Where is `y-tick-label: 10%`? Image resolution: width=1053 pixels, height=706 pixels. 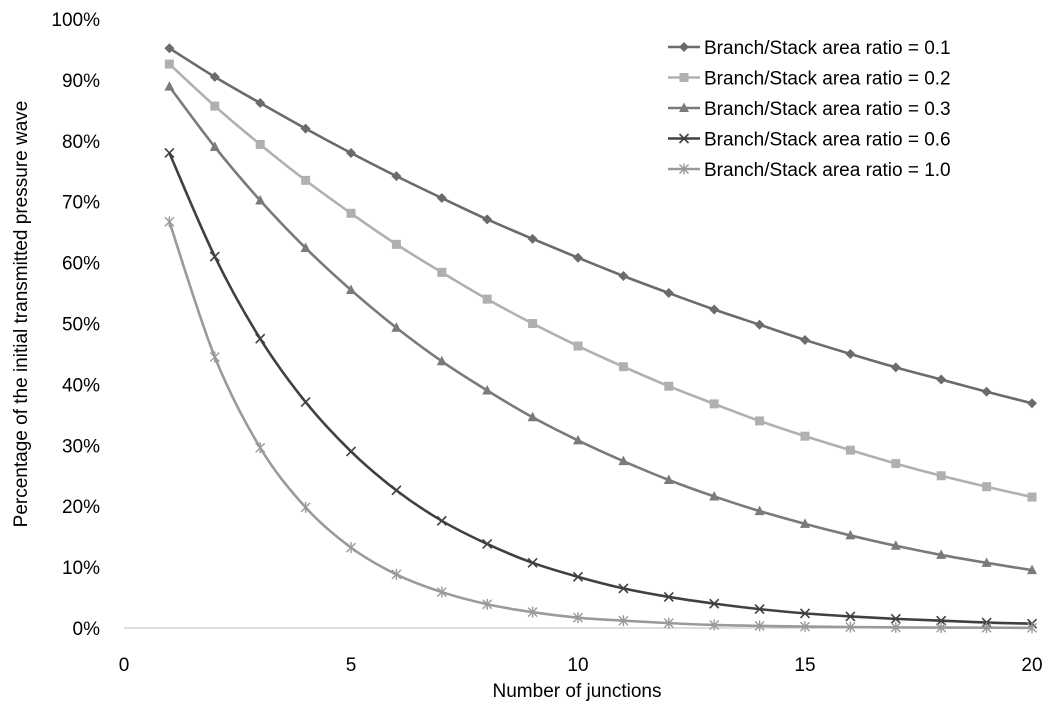
y-tick-label: 10% is located at coordinates (81, 568).